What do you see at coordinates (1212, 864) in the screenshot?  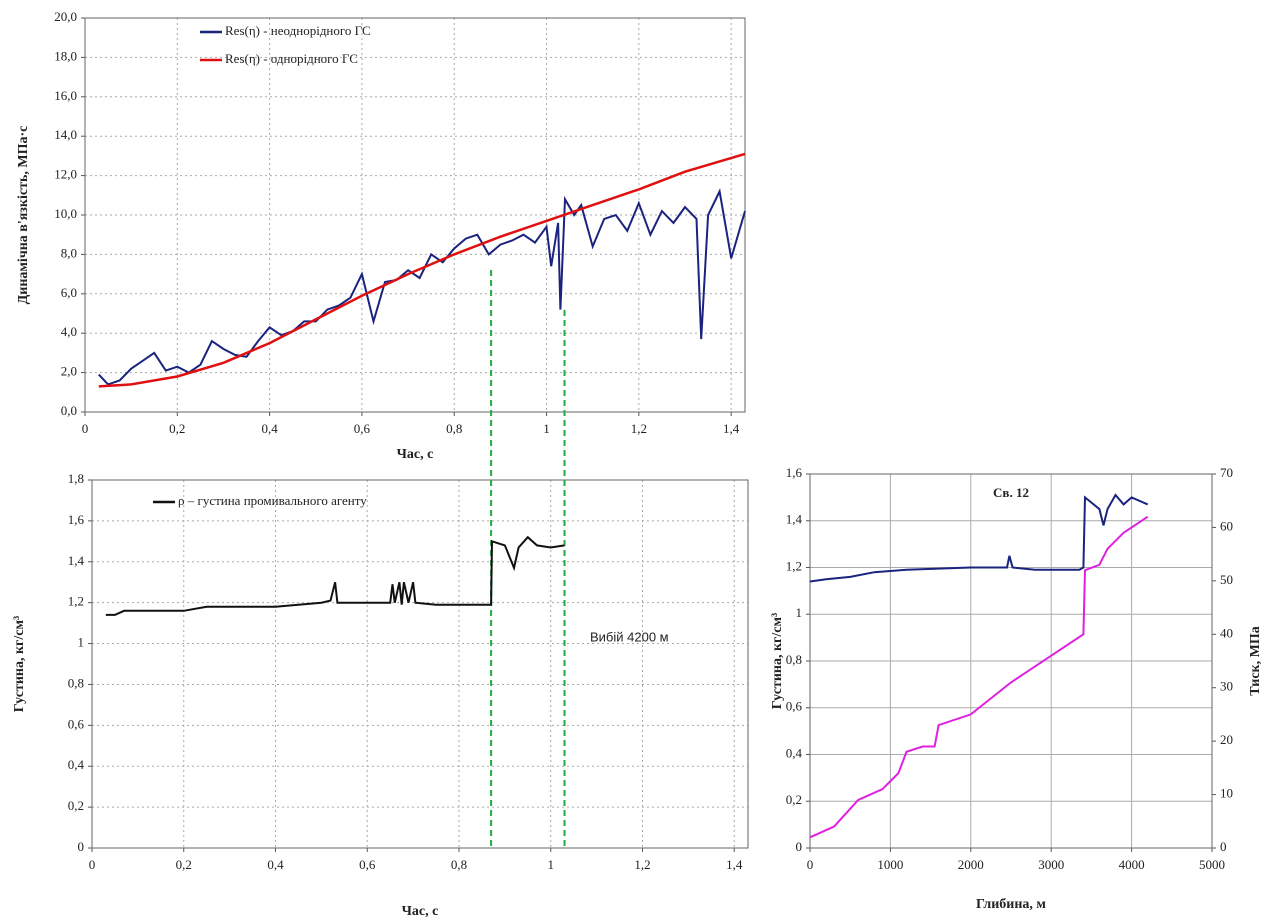 I see `x-tick-label: 5000` at bounding box center [1212, 864].